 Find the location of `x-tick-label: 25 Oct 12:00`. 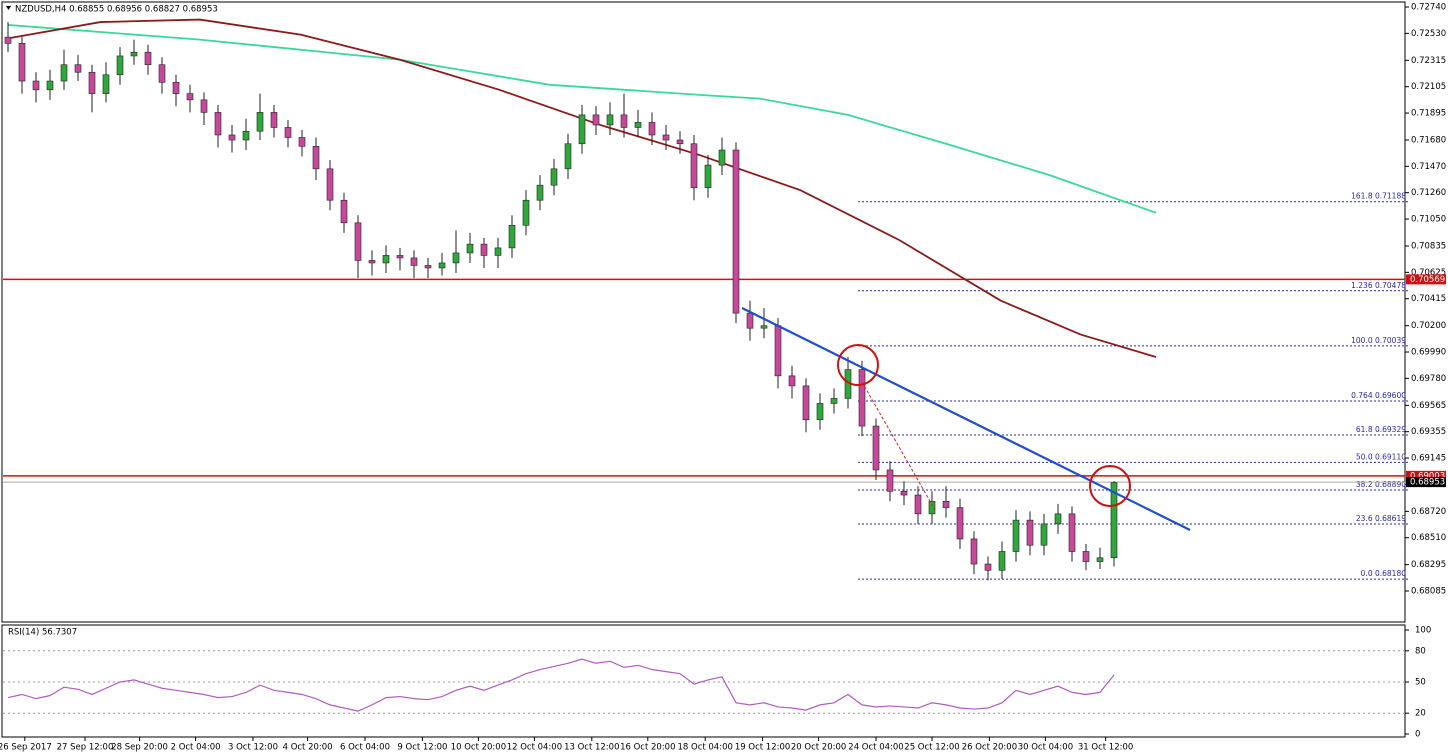

x-tick-label: 25 Oct 12:00 is located at coordinates (931, 748).